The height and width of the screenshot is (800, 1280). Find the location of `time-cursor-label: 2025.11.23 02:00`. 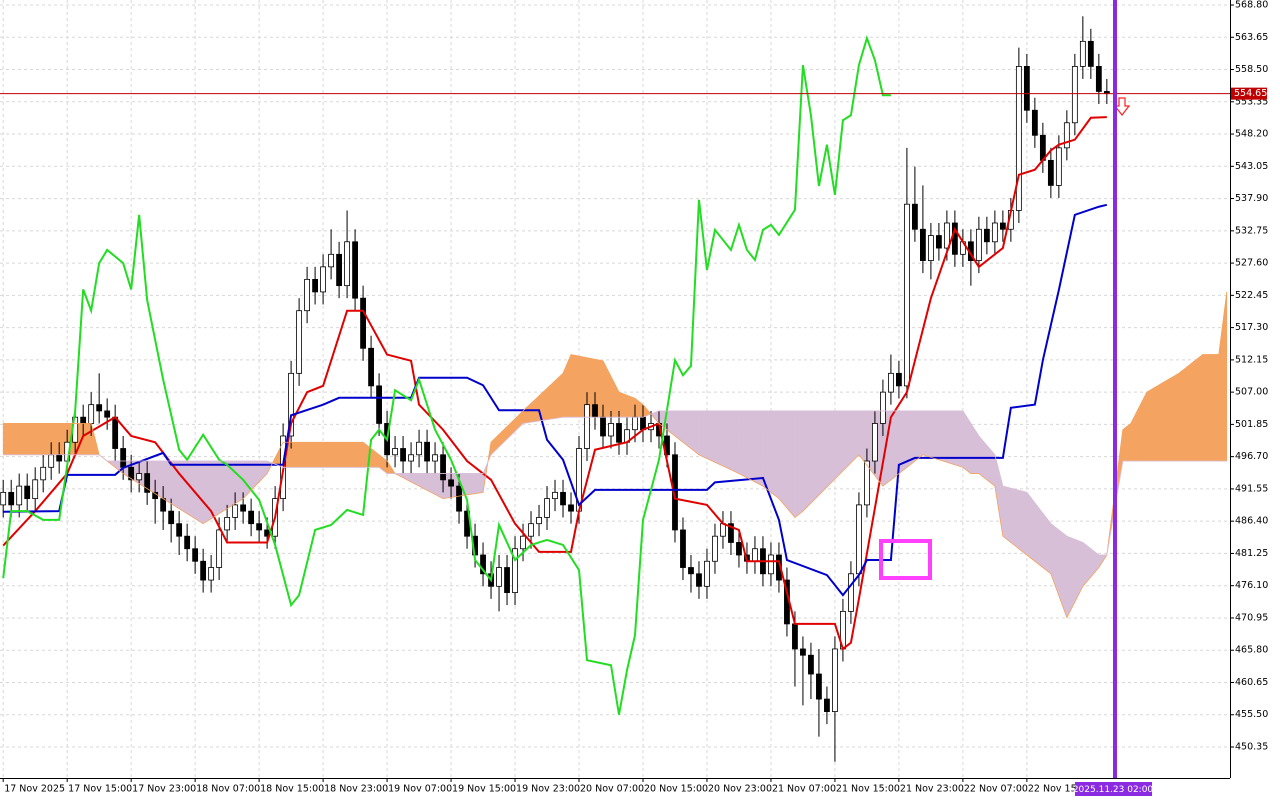

time-cursor-label: 2025.11.23 02:00 is located at coordinates (1113, 790).